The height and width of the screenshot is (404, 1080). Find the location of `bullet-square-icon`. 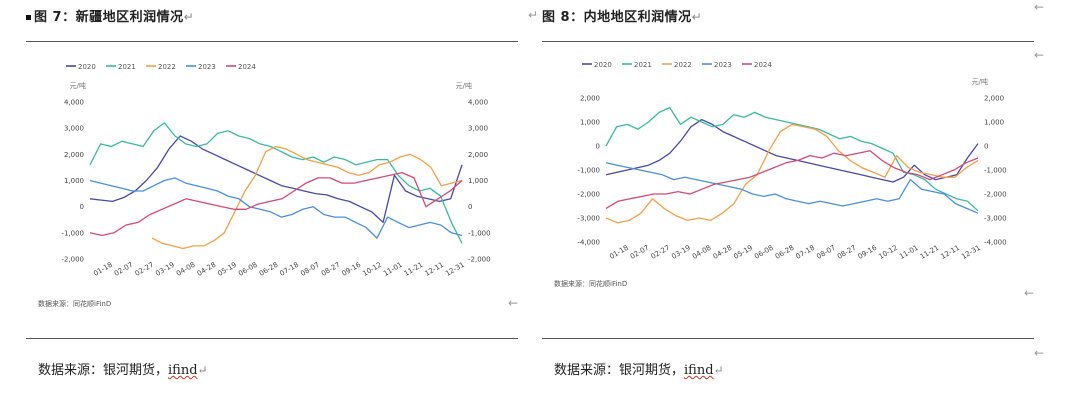

bullet-square-icon is located at coordinates (28, 17).